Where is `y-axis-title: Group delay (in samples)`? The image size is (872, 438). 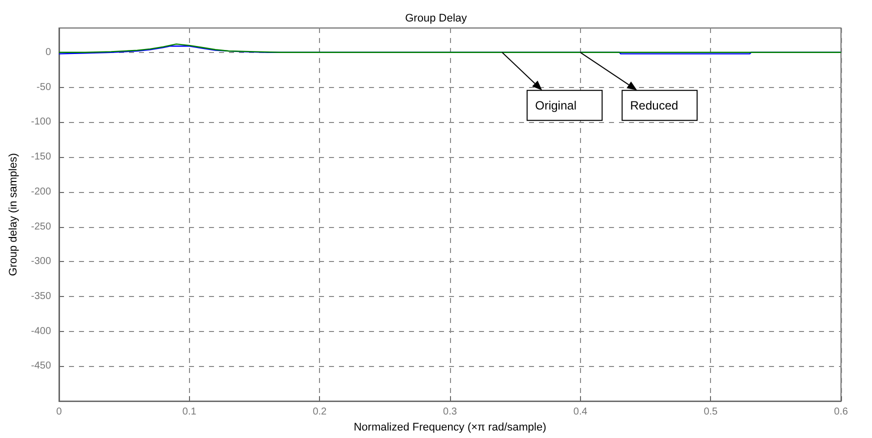 y-axis-title: Group delay (in samples) is located at coordinates (14, 214).